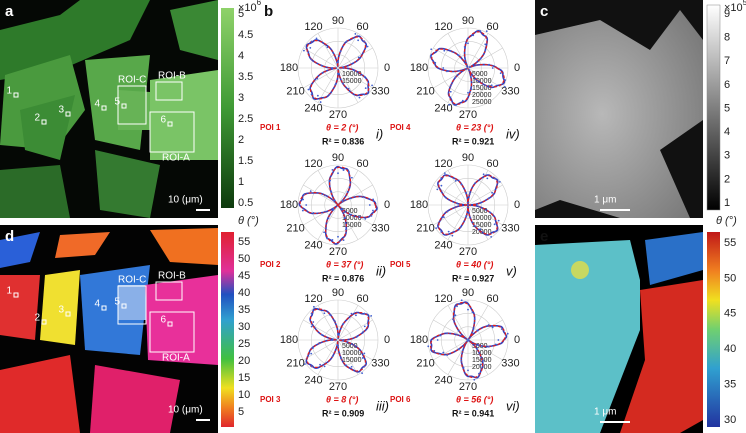 The height and width of the screenshot is (433, 746). Describe the element at coordinates (227, 108) in the screenshot. I see `colorbar-a` at that location.